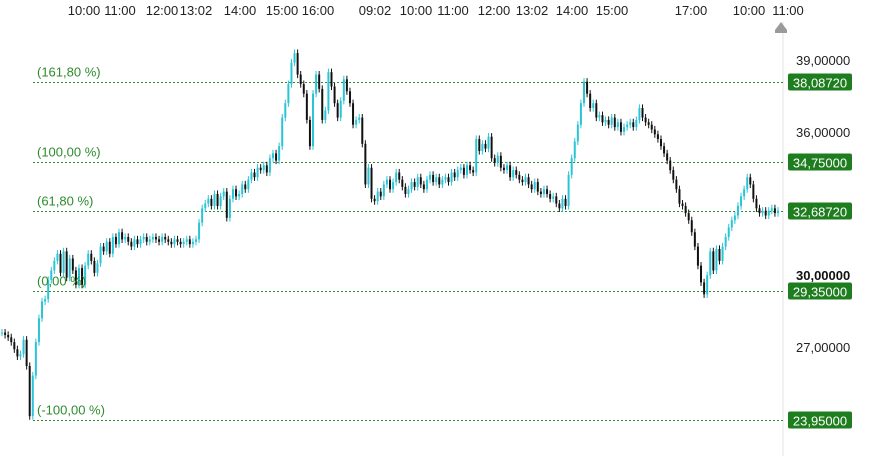 The height and width of the screenshot is (456, 873). I want to click on x-tick-label: 10:00, so click(749, 10).